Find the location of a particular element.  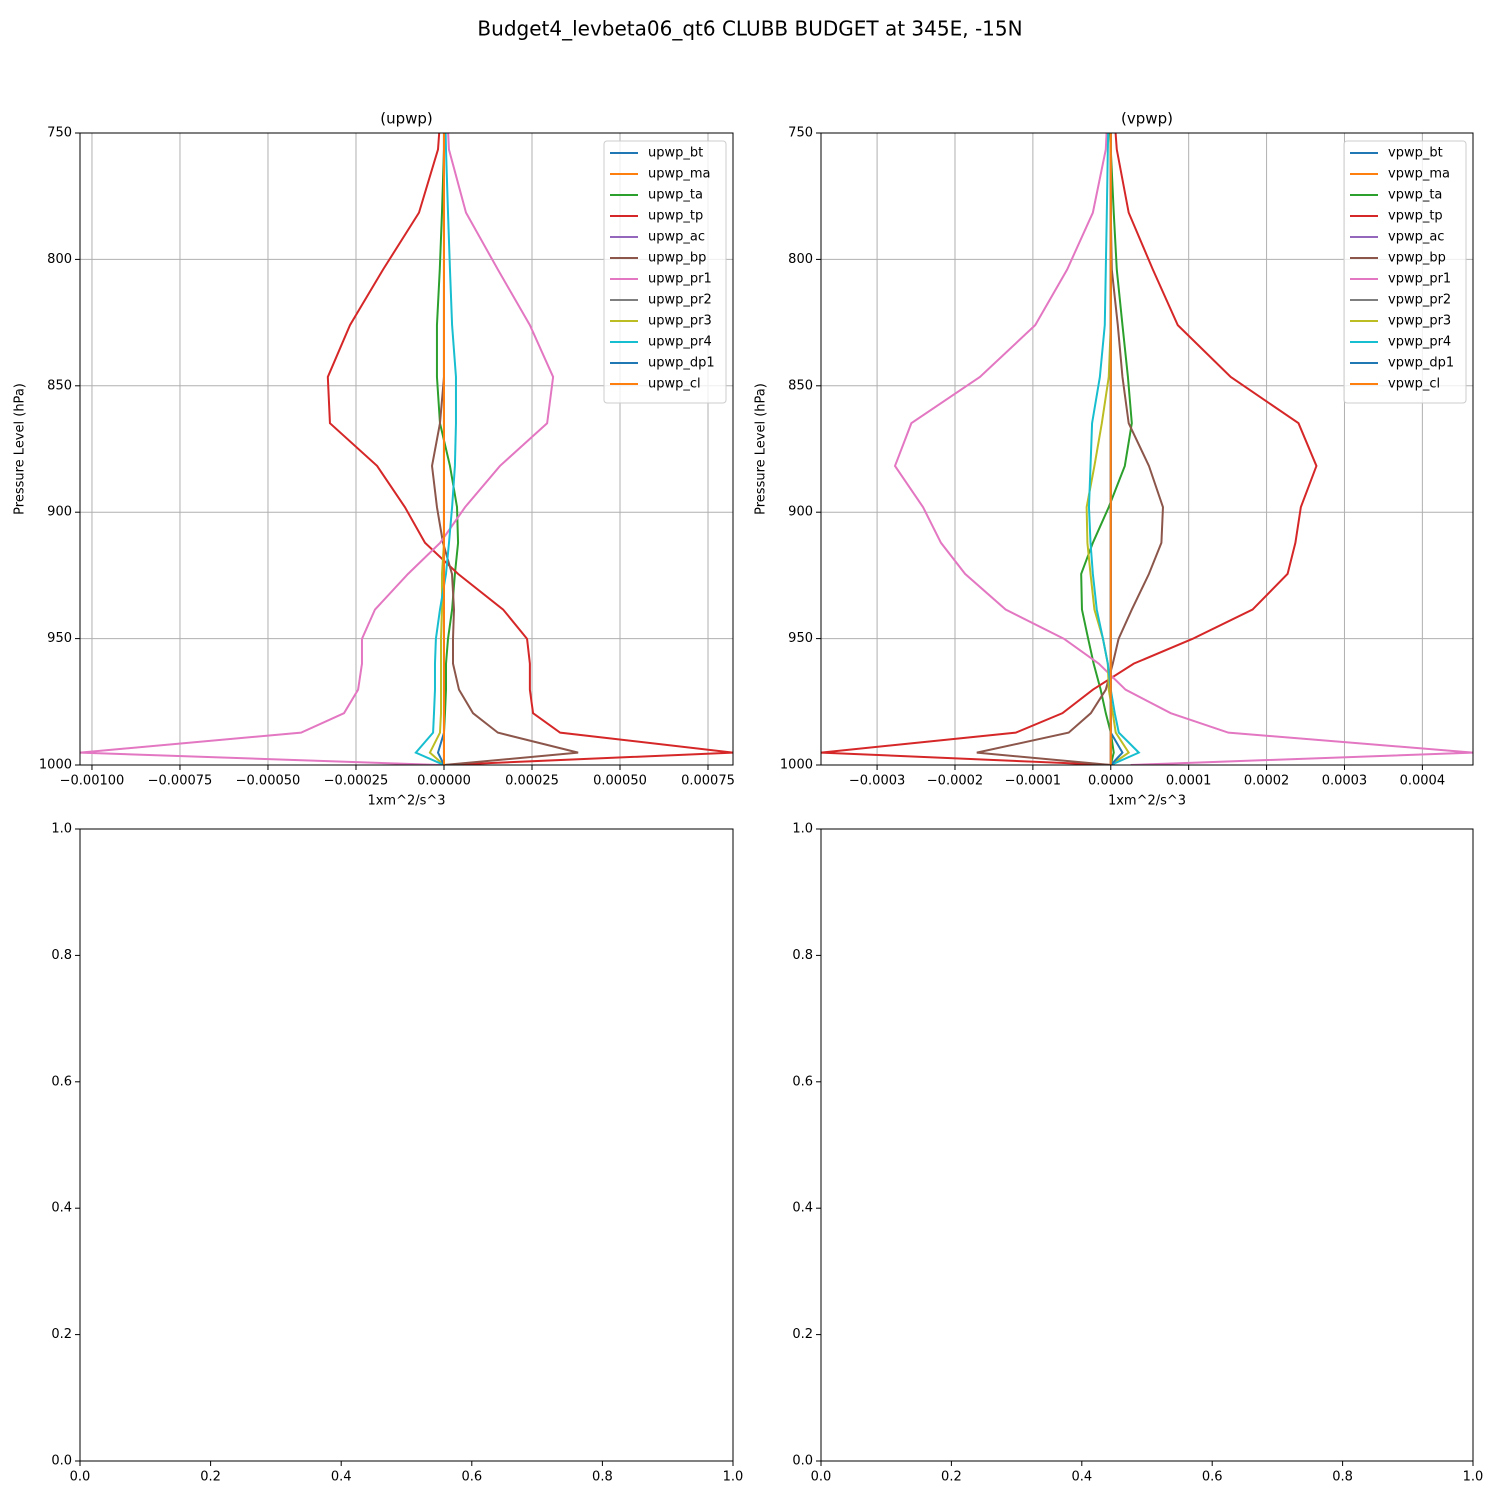

x-tick-label: 0.00075 is located at coordinates (708, 781).